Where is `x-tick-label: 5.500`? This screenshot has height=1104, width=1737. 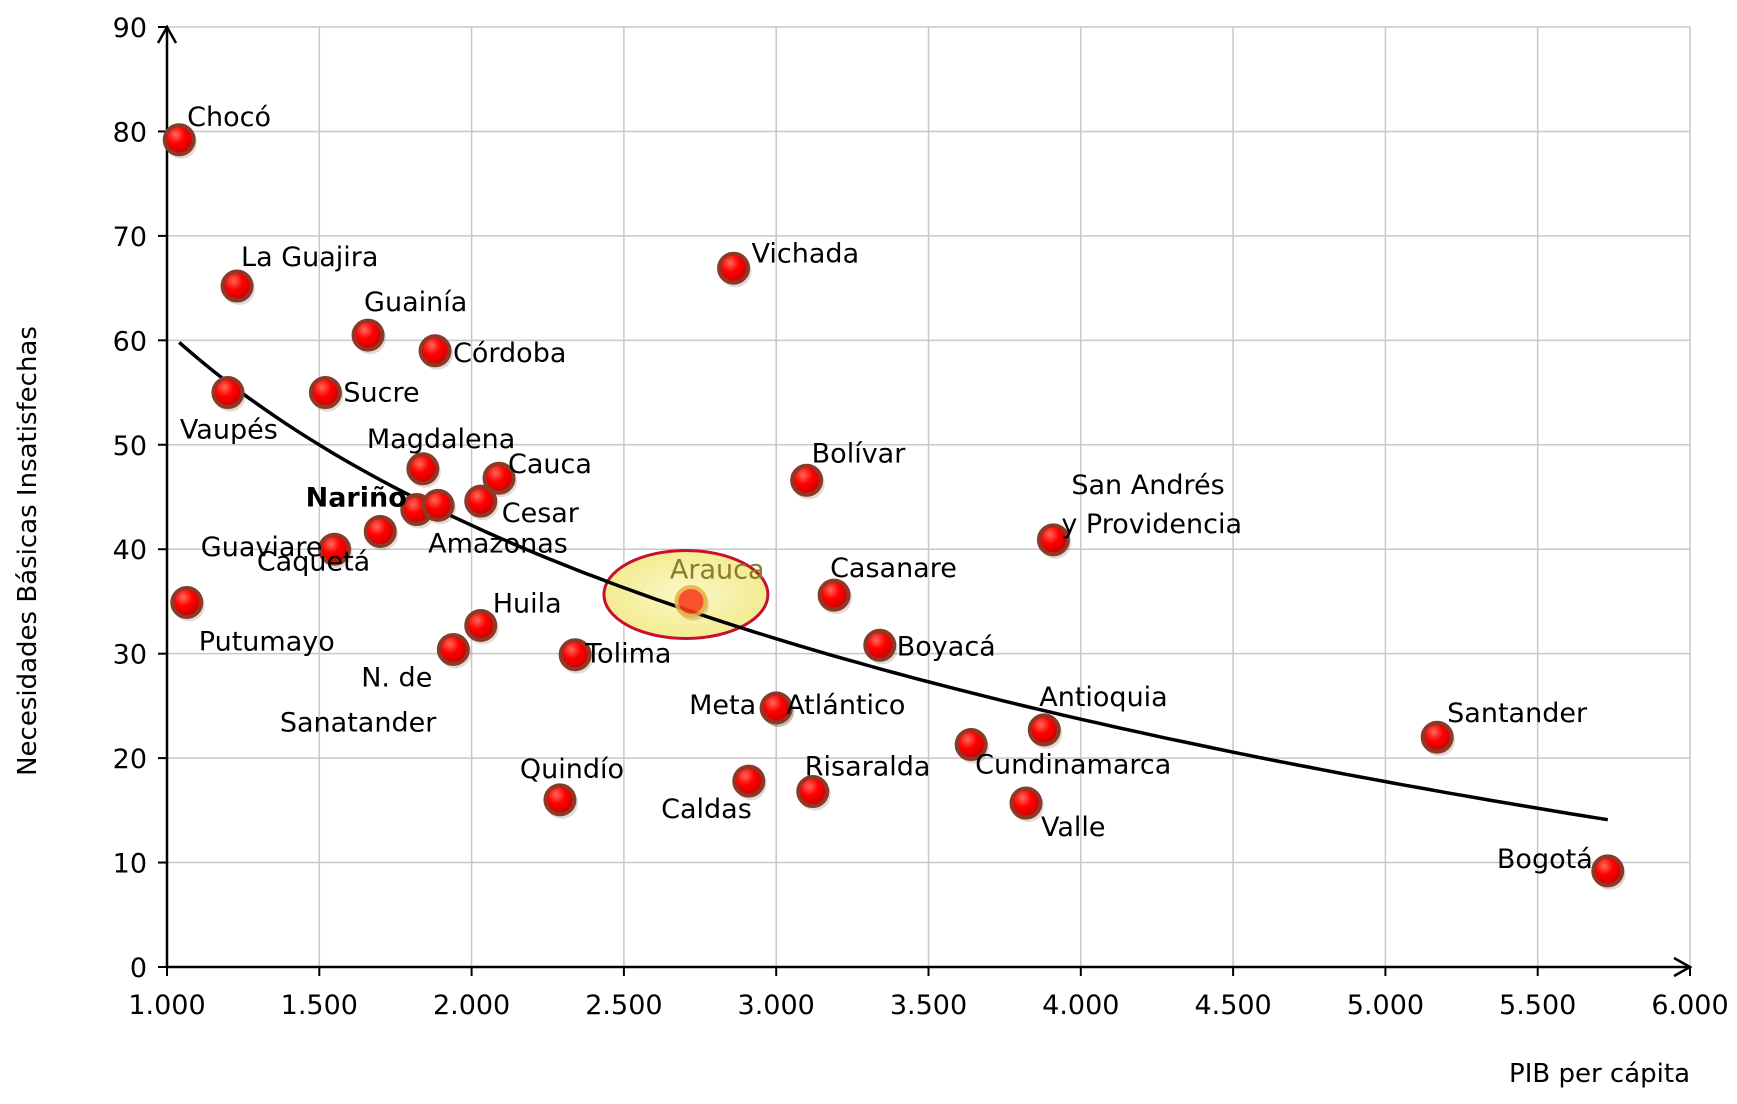 x-tick-label: 5.500 is located at coordinates (1537, 1005).